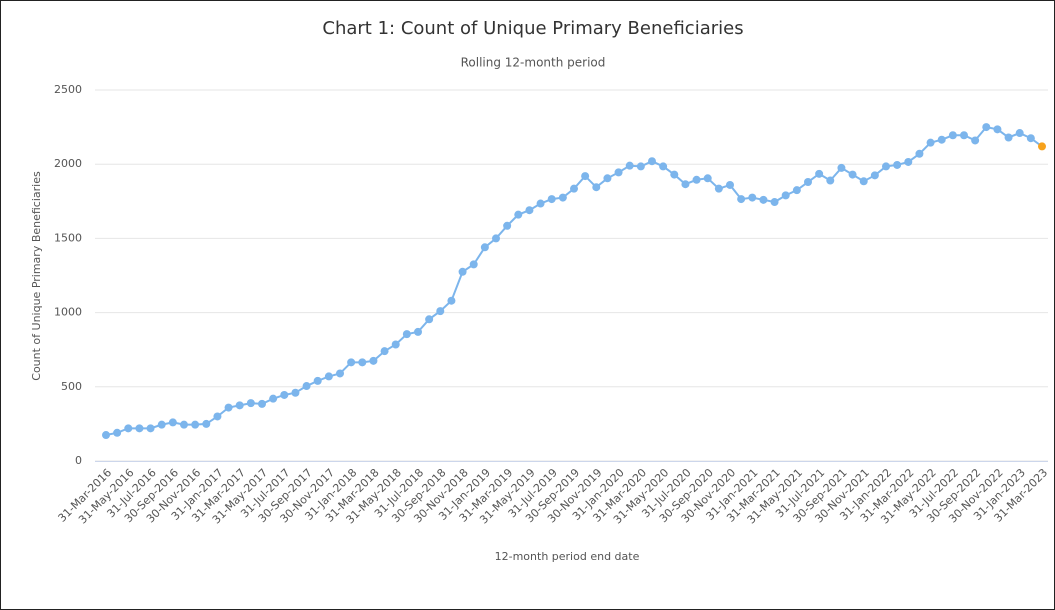  What do you see at coordinates (78, 460) in the screenshot?
I see `y-tick-label: 0` at bounding box center [78, 460].